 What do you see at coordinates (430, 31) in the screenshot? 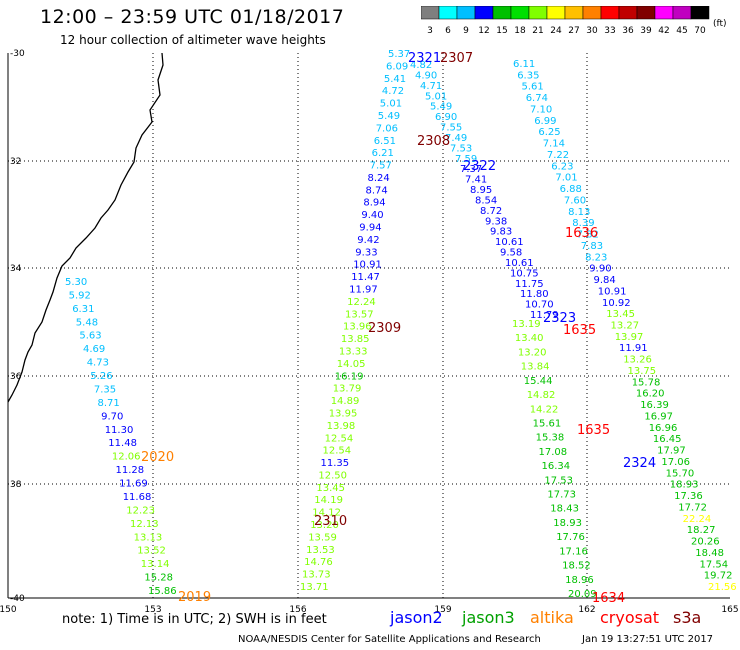
I see `legend-label: 3` at bounding box center [430, 31].